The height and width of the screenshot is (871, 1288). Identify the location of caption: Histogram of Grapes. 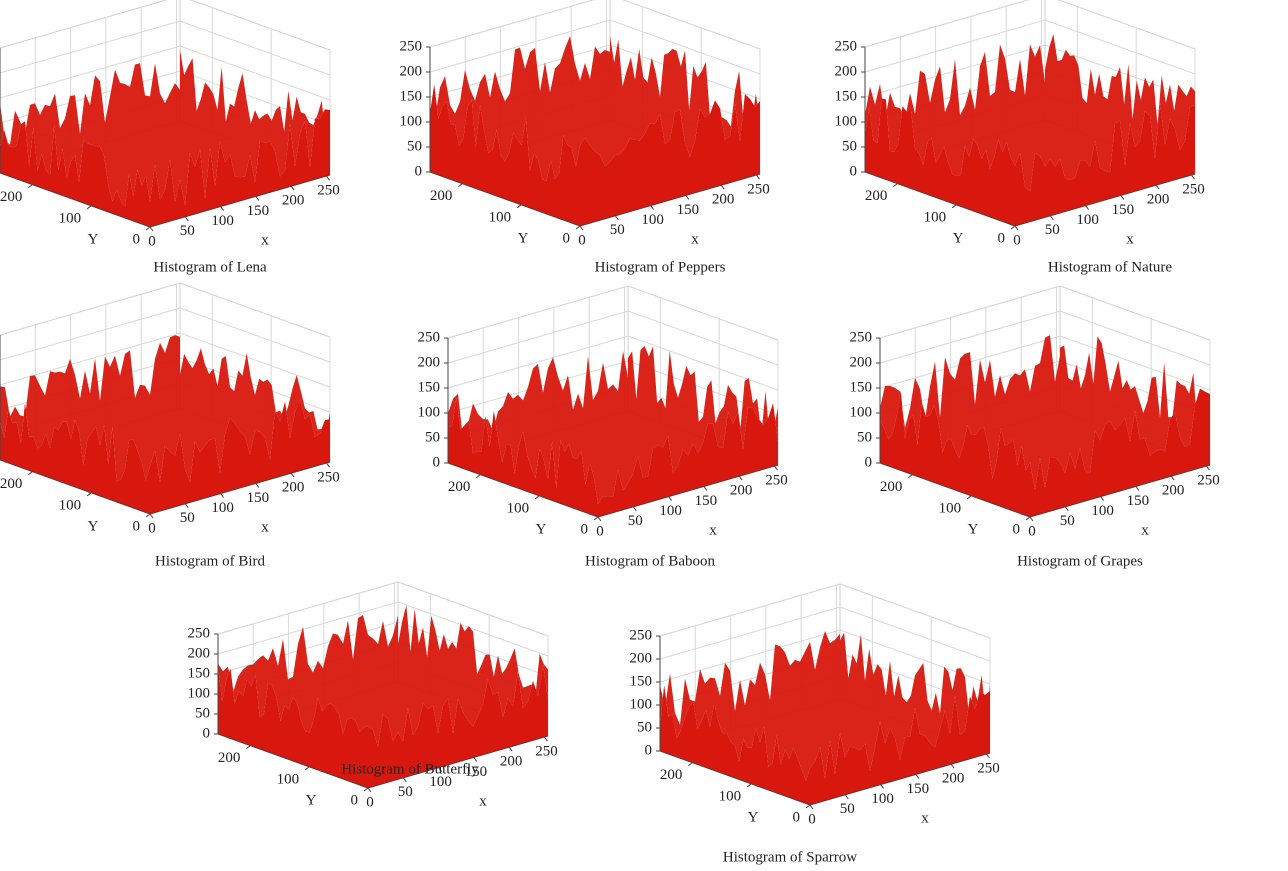
(1080, 561).